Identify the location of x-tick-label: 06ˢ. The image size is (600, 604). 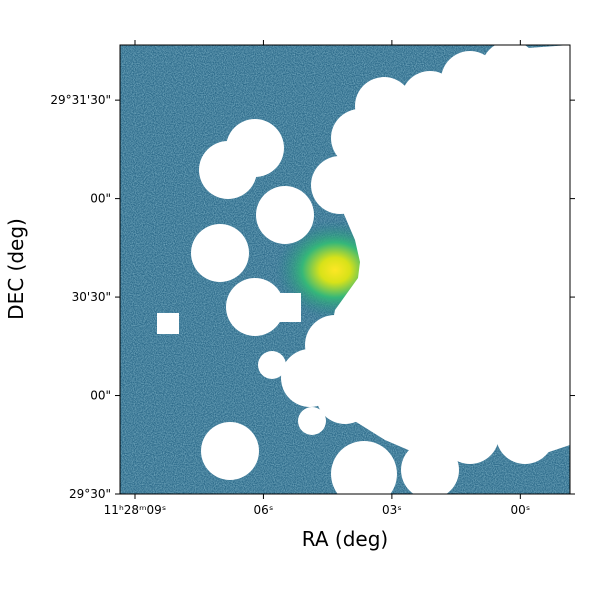
(264, 510).